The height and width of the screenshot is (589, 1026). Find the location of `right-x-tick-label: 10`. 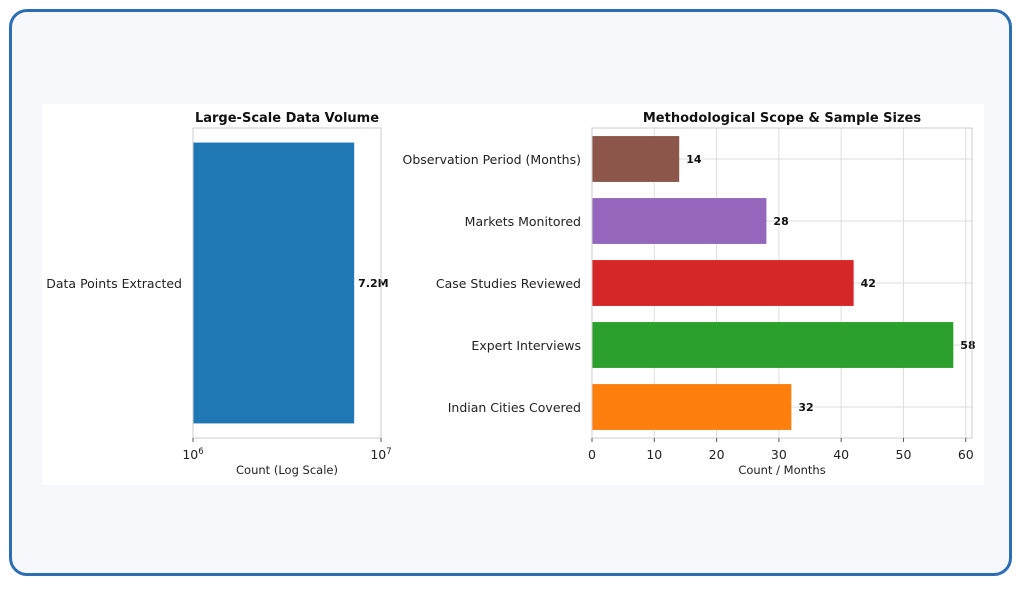

right-x-tick-label: 10 is located at coordinates (654, 454).